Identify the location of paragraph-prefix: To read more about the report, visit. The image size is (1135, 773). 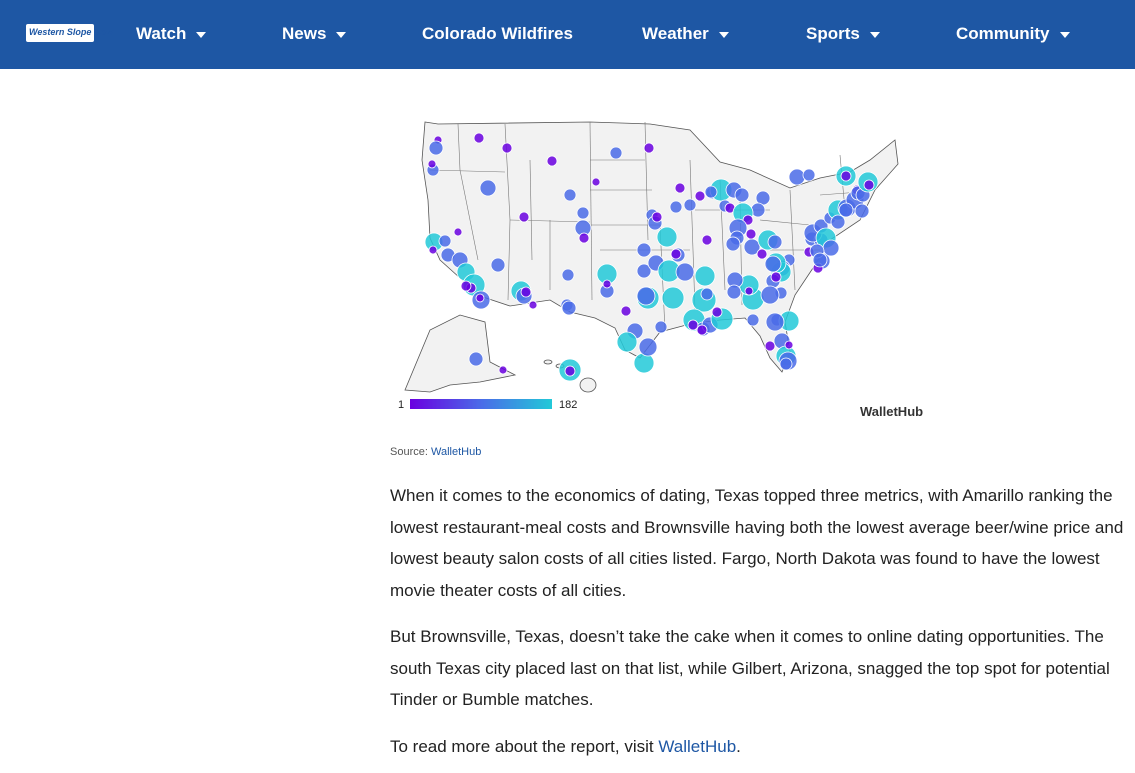
(522, 746).